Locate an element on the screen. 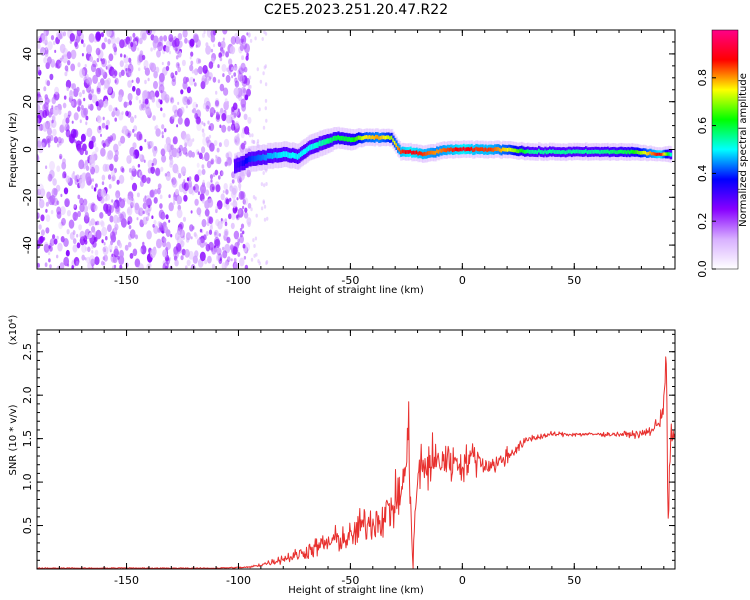 This screenshot has height=600, width=750. x-tick-label: -100 is located at coordinates (238, 280).